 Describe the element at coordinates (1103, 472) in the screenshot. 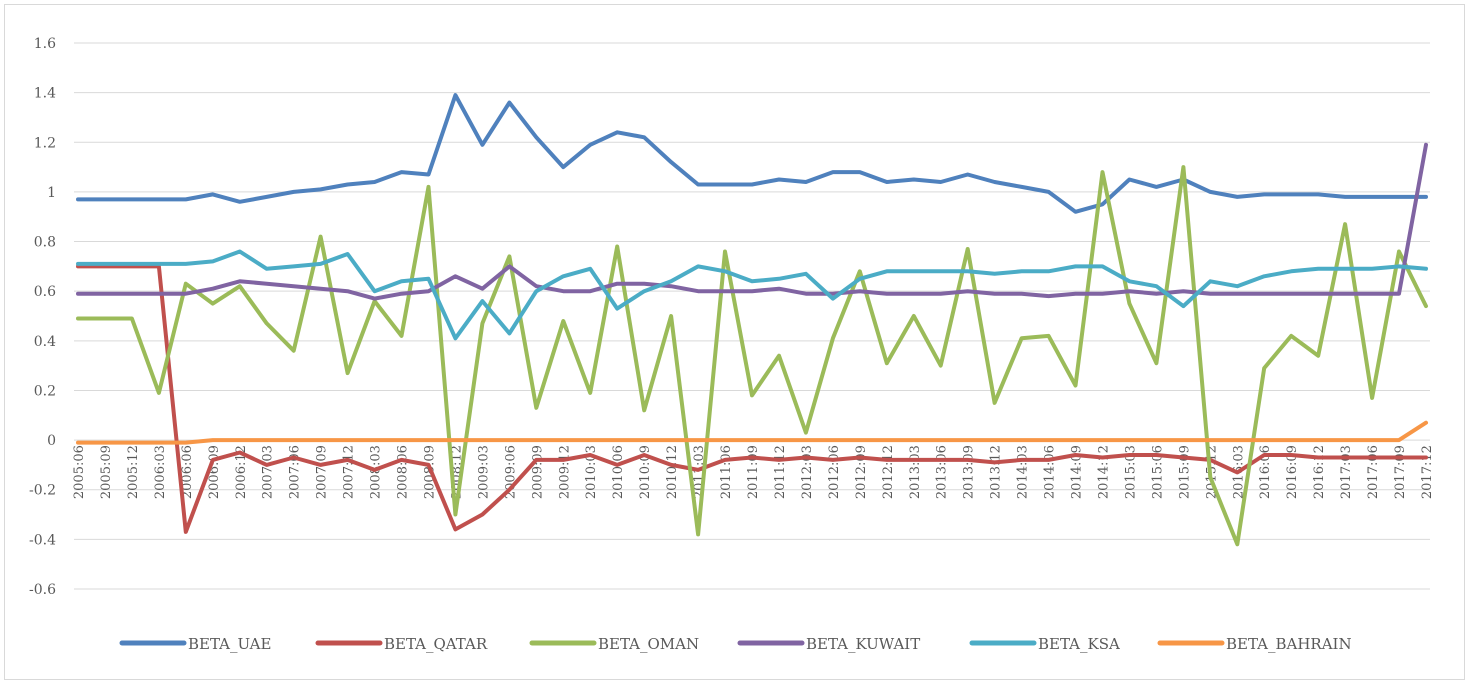

I see `x-tick-label: 2014:12` at that location.